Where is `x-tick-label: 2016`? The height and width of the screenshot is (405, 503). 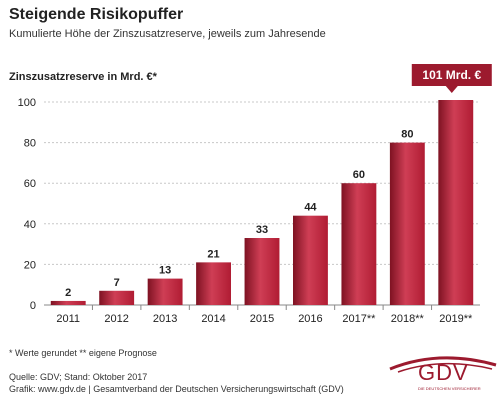 x-tick-label: 2016 is located at coordinates (310, 319).